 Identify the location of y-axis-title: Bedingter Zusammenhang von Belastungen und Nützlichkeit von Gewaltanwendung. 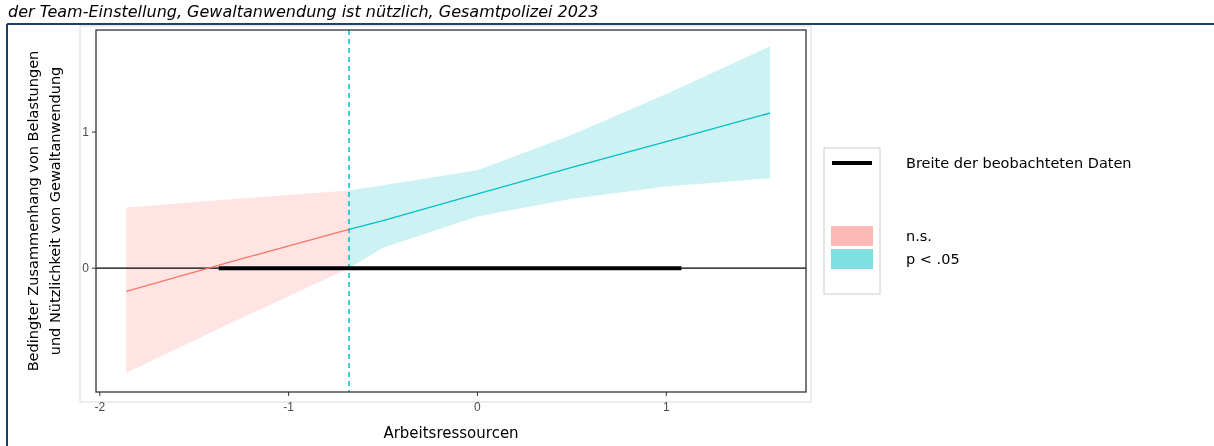
(44, 211).